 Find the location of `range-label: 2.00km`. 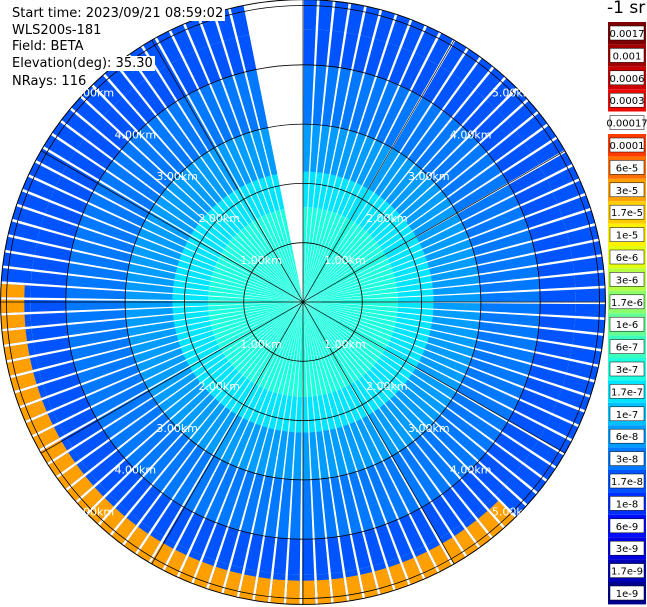

range-label: 2.00km is located at coordinates (387, 386).